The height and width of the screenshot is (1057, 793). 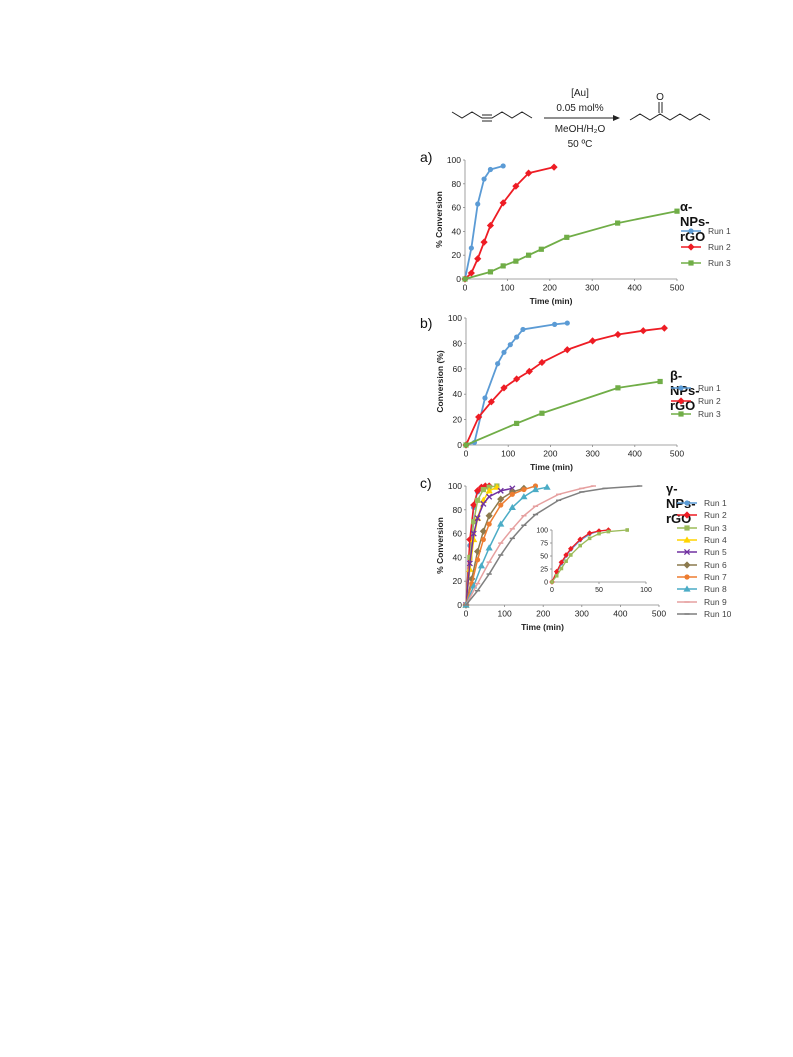 I want to click on chart-a-x-tick-label: 500, so click(x=677, y=288).